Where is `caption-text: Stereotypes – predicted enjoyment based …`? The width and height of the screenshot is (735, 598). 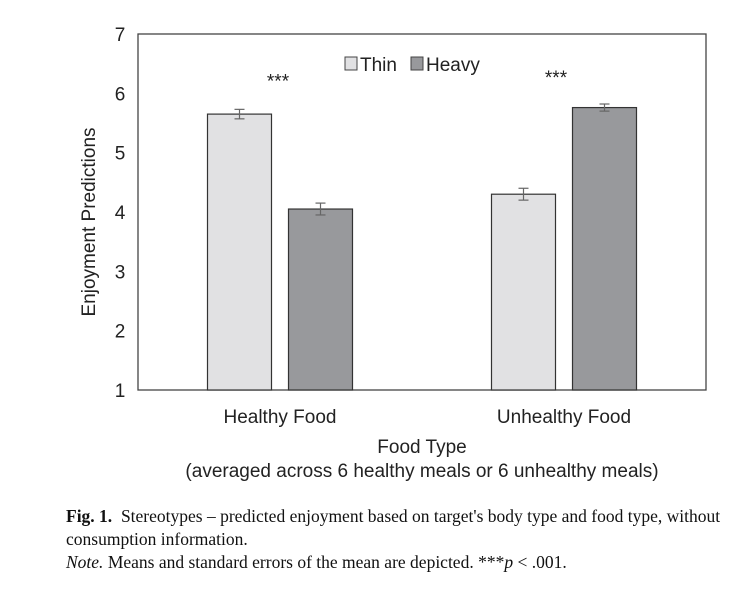
caption-text: Stereotypes – predicted enjoyment based … is located at coordinates (393, 527).